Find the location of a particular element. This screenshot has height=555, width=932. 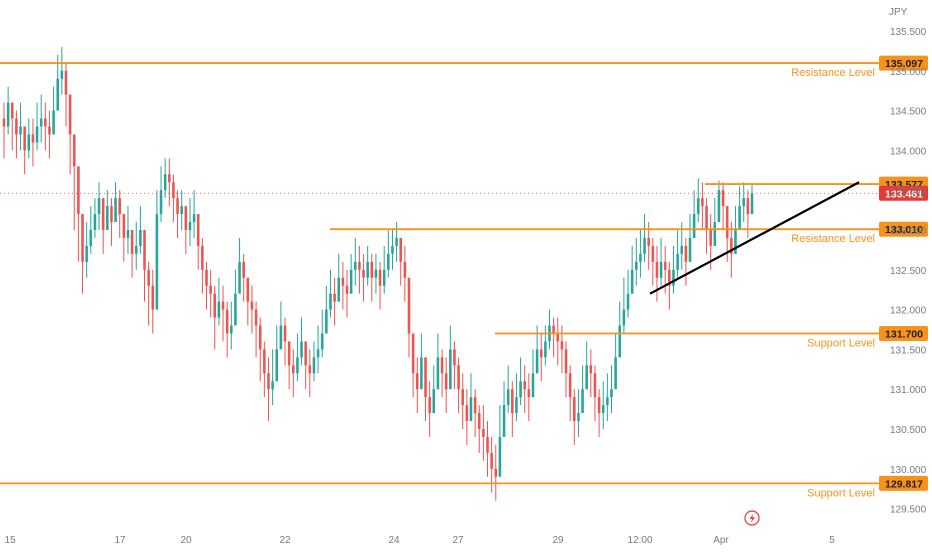

time-axis: 15 17 20 22 24 27 29 12:00 Apr 5 is located at coordinates (419, 540).